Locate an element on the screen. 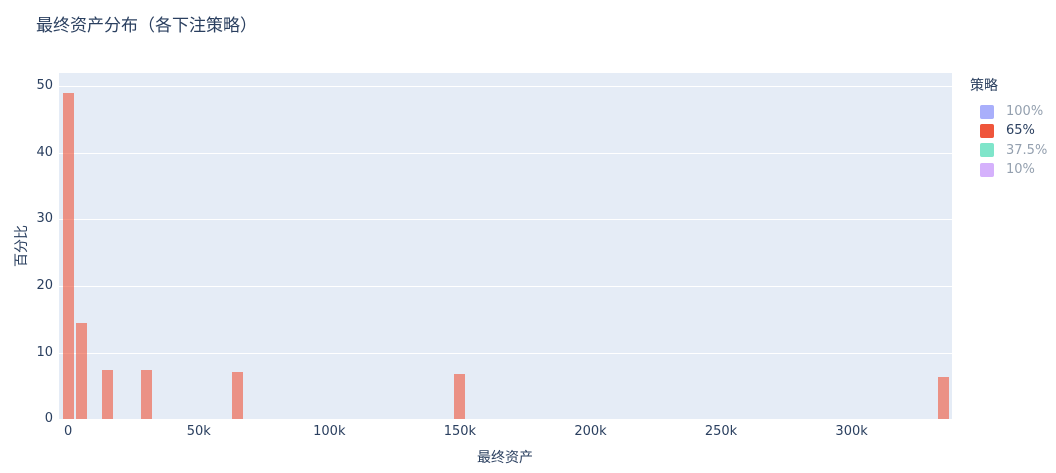 Image resolution: width=1056 pixels, height=473 pixels. chart-title: 最终资产分布（各下注策略） is located at coordinates (146, 26).